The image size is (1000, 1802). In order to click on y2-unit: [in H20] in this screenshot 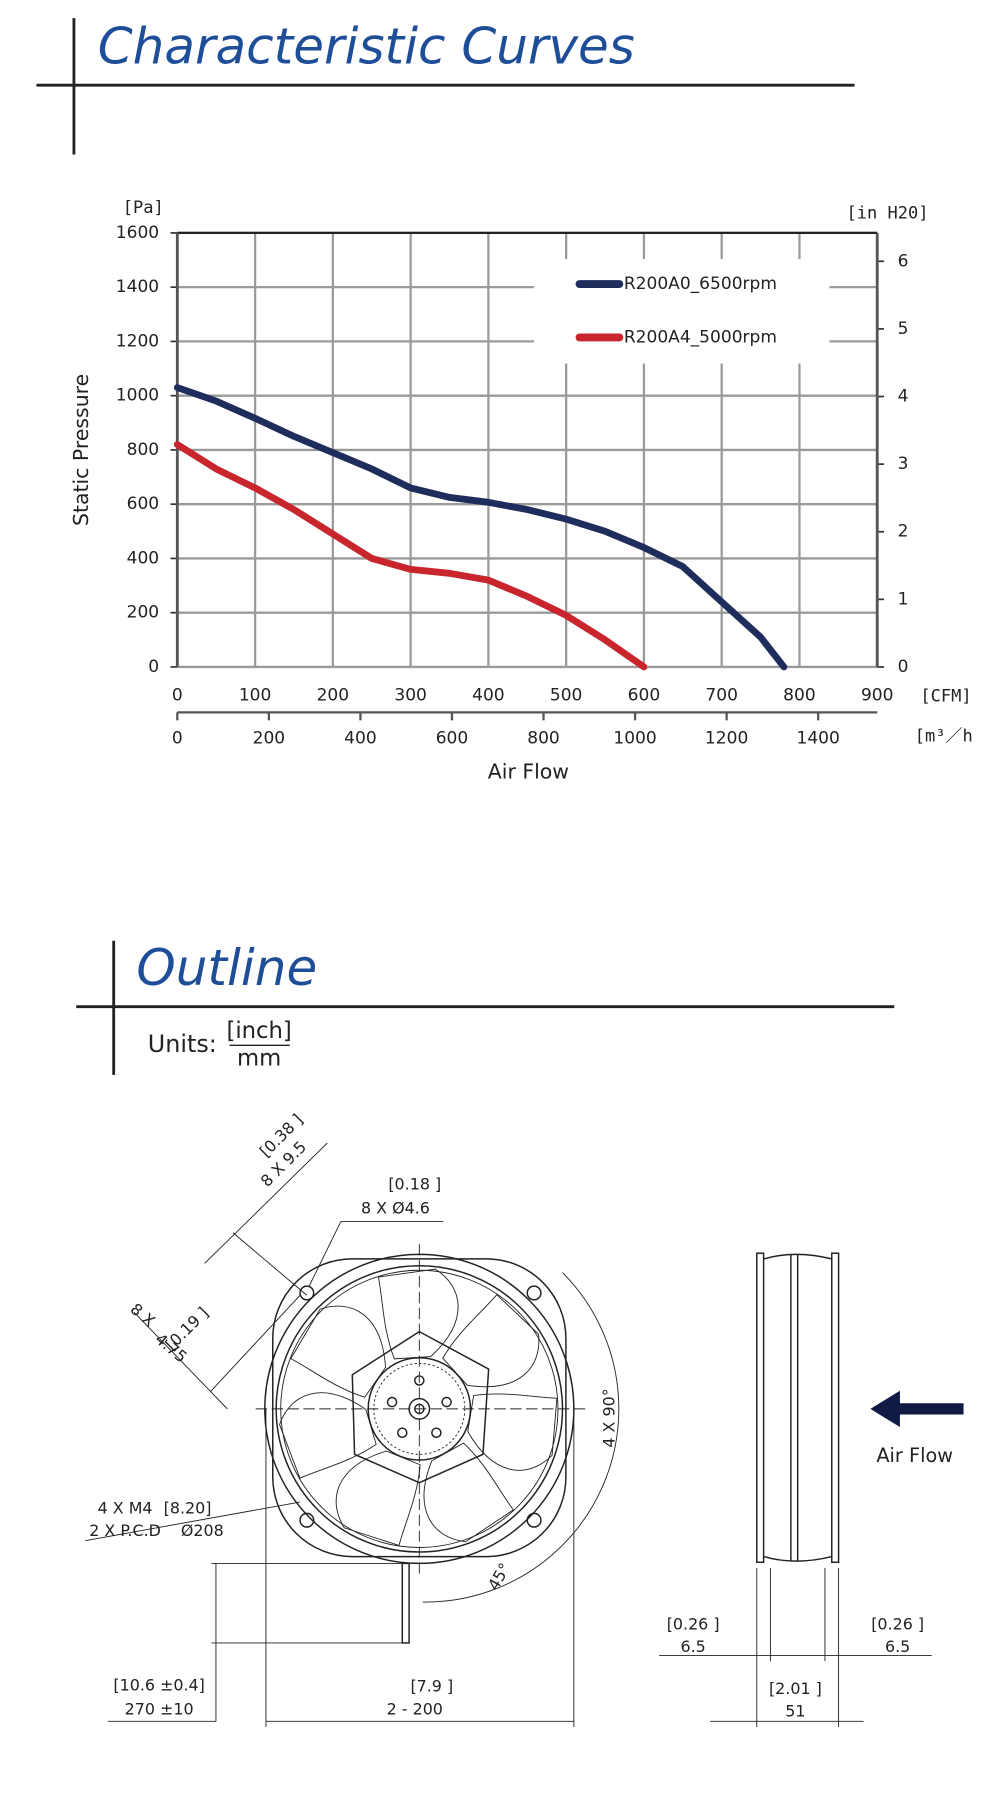, I will do `click(888, 214)`.